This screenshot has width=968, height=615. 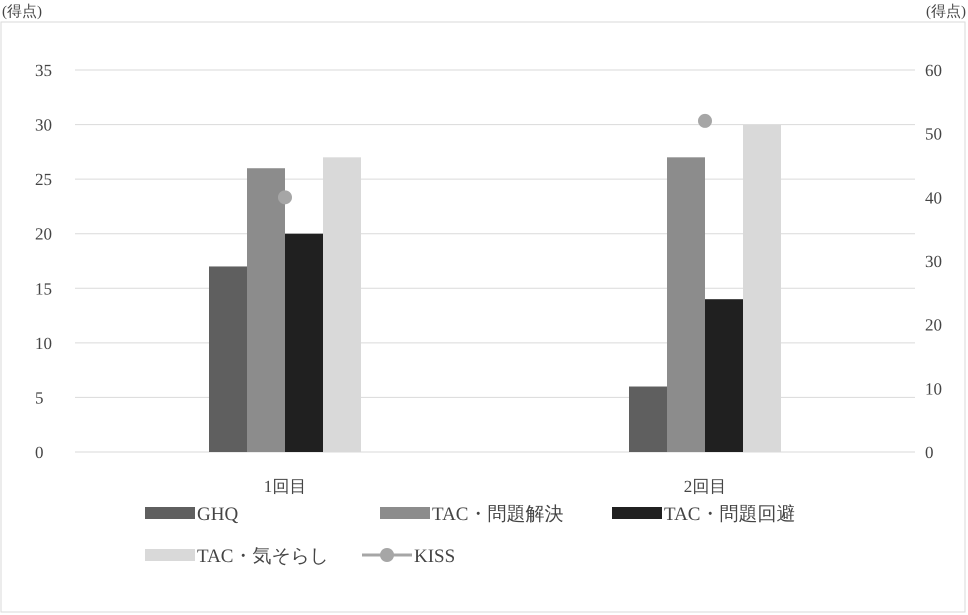 I want to click on legend-label: TAC・気そらし, so click(x=262, y=556).